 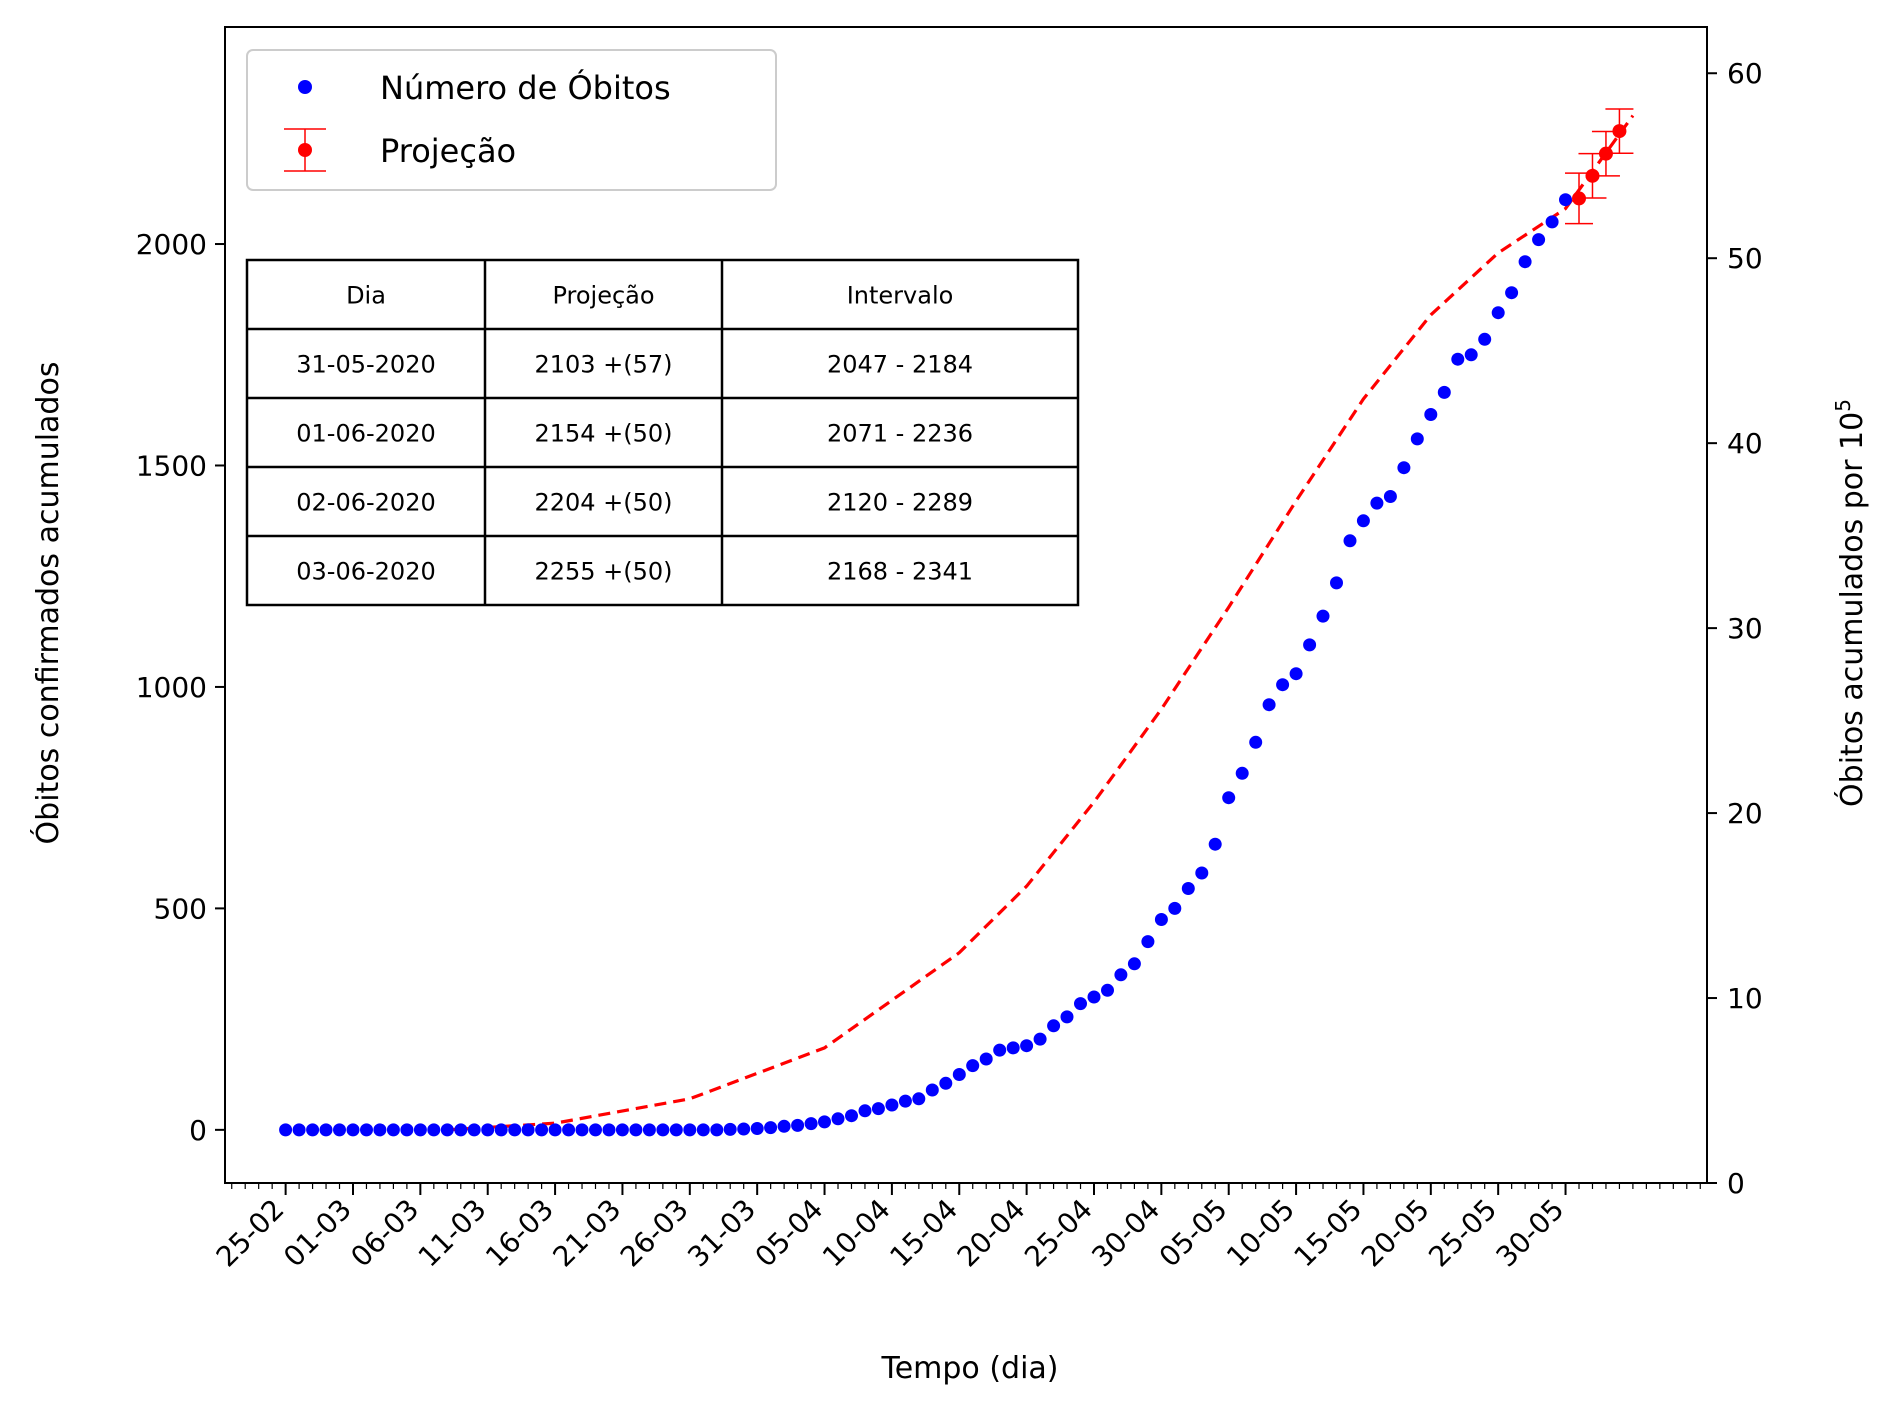 What do you see at coordinates (1328, 1233) in the screenshot?
I see `x-tick-label: 15-05` at bounding box center [1328, 1233].